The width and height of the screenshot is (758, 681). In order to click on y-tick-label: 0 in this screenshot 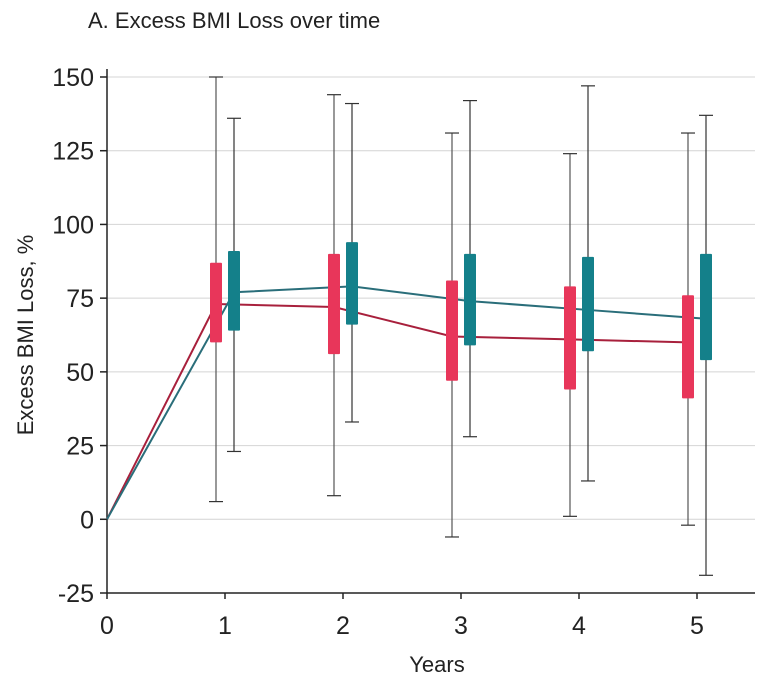, I will do `click(87, 520)`.